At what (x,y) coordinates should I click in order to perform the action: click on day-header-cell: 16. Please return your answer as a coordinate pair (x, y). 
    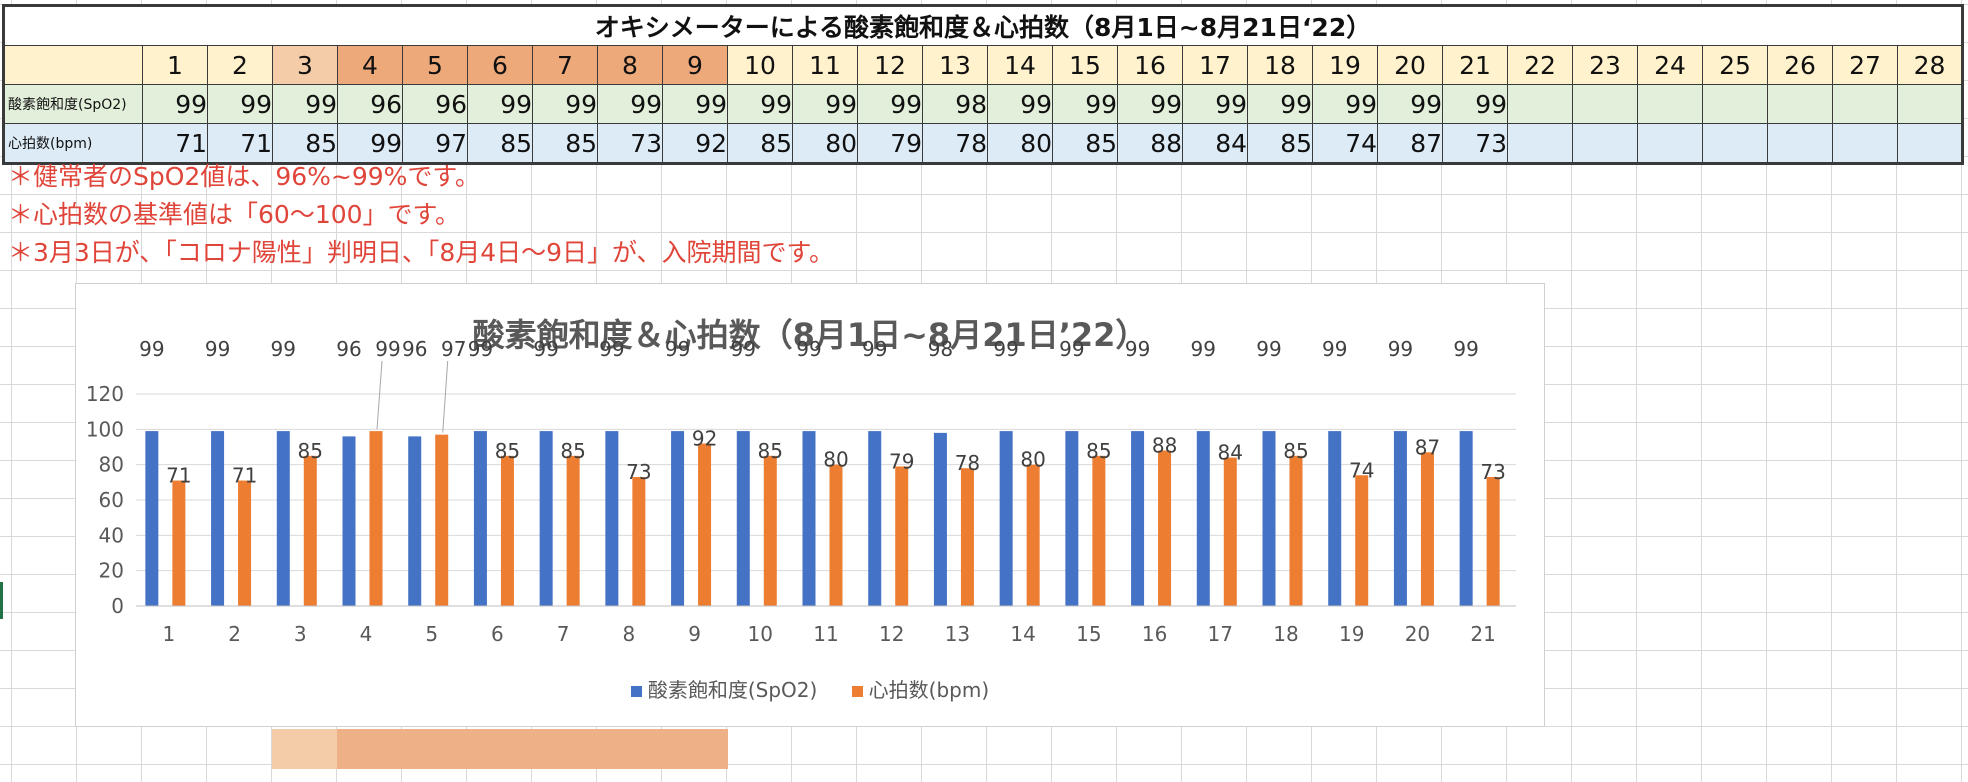
    Looking at the image, I should click on (1150, 65).